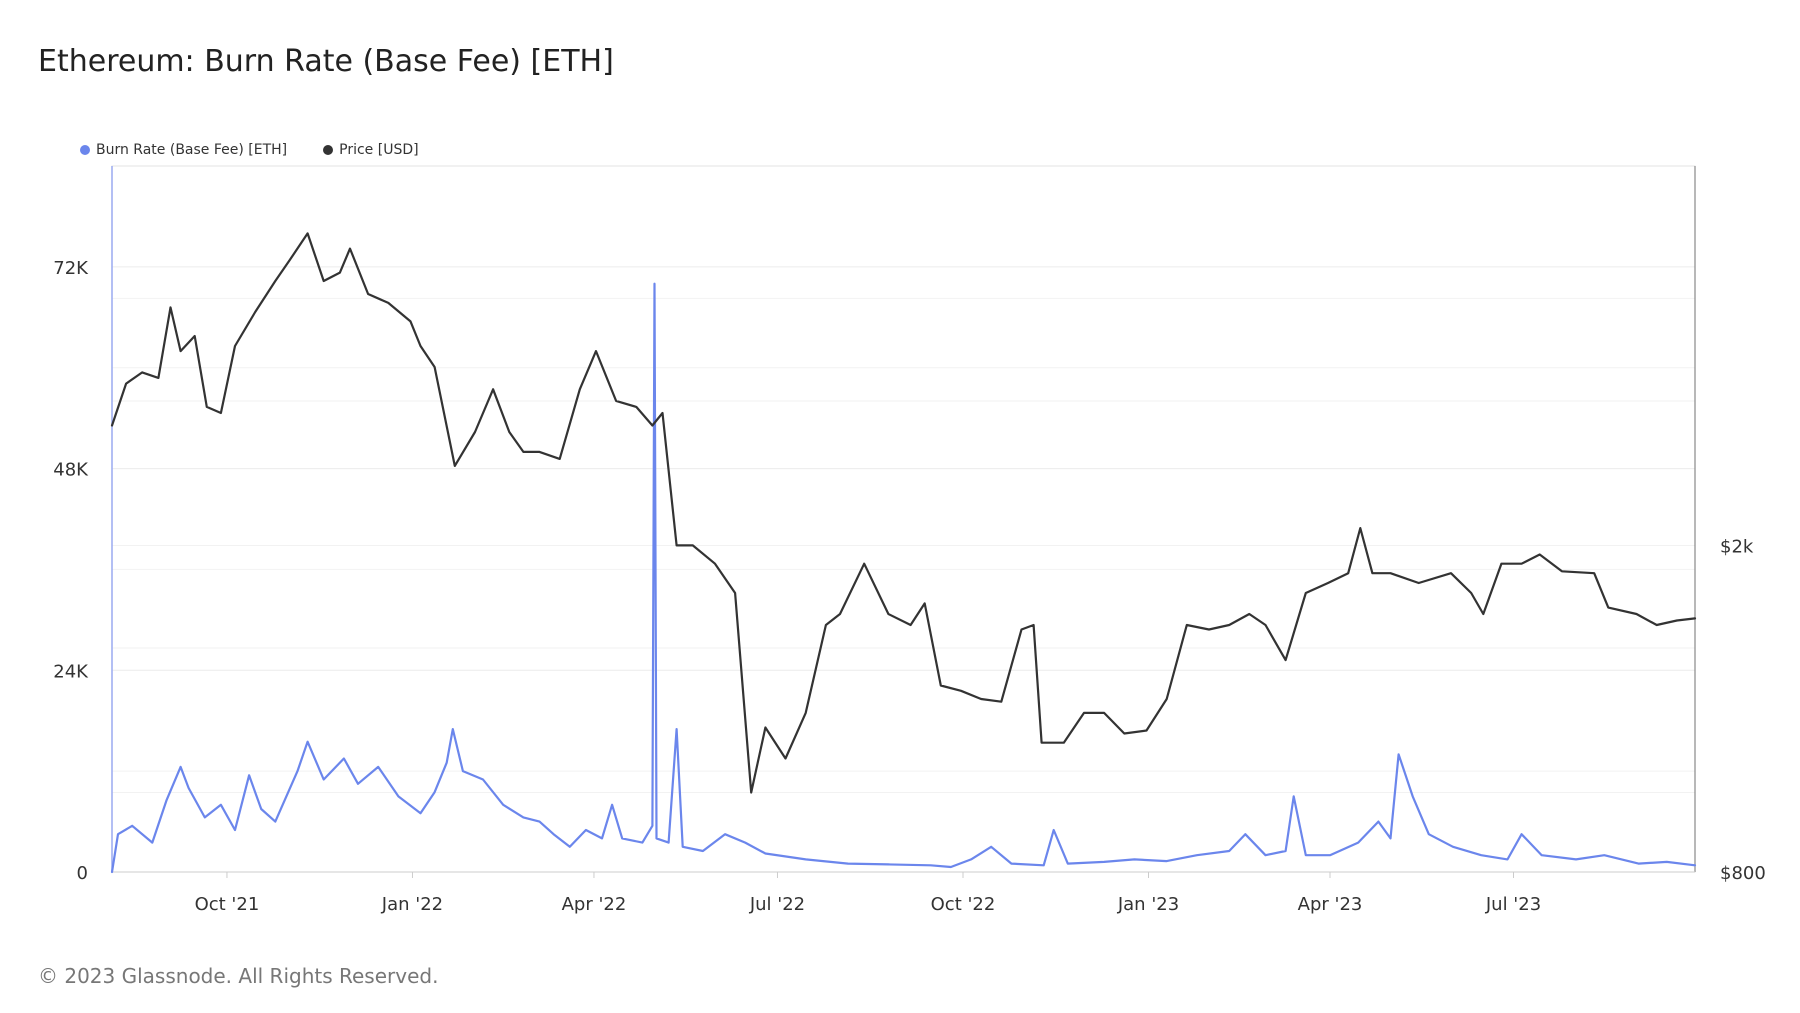 The height and width of the screenshot is (1013, 1800). Describe the element at coordinates (412, 904) in the screenshot. I see `x-axis-tick-label: Jan '22` at that location.